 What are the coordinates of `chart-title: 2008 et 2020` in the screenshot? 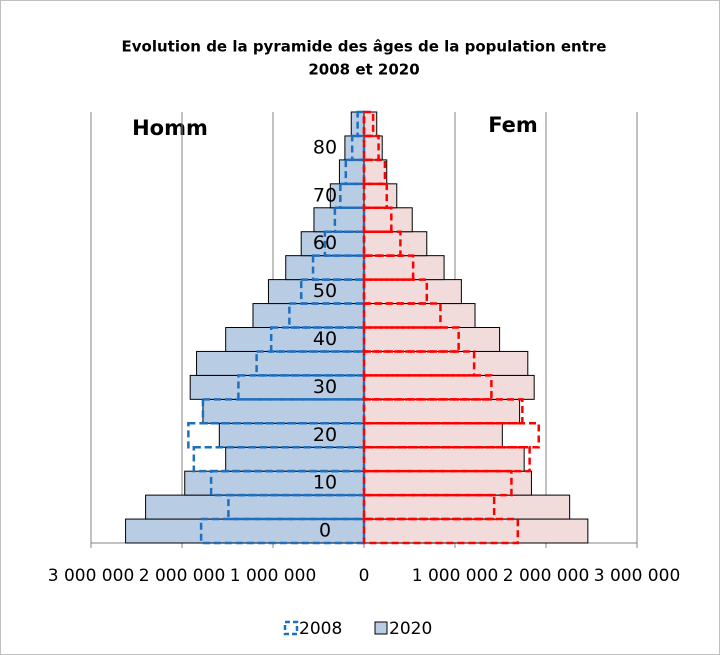 It's located at (363, 70).